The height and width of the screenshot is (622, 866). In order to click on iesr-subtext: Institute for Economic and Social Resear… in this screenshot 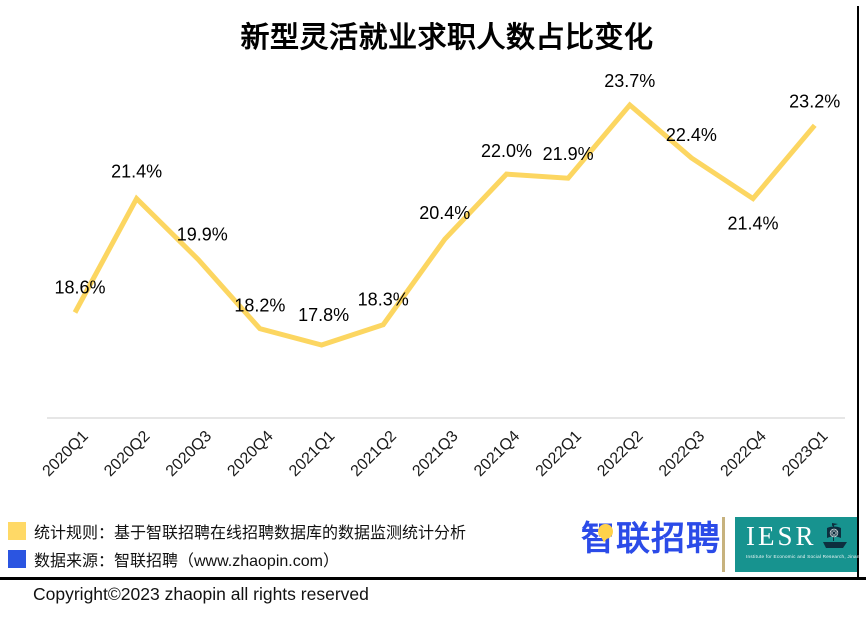, I will do `click(806, 556)`.